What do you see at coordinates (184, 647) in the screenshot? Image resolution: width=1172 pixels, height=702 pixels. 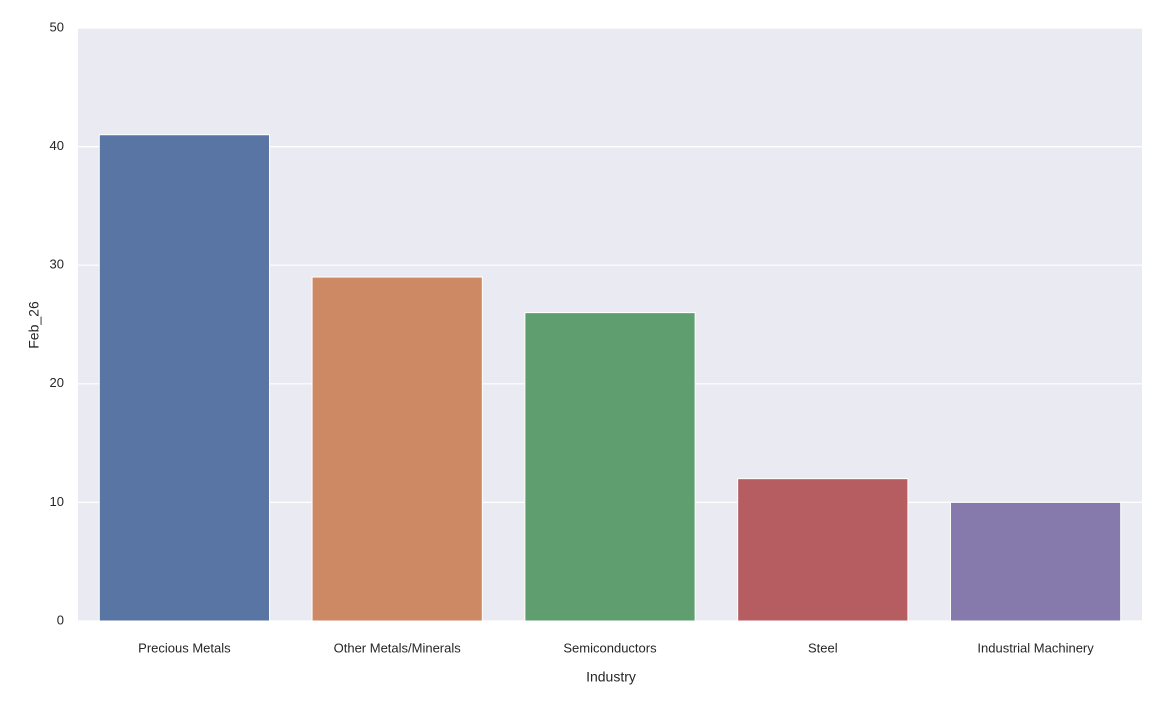 I see `x-tick-label: Precious Metals` at bounding box center [184, 647].